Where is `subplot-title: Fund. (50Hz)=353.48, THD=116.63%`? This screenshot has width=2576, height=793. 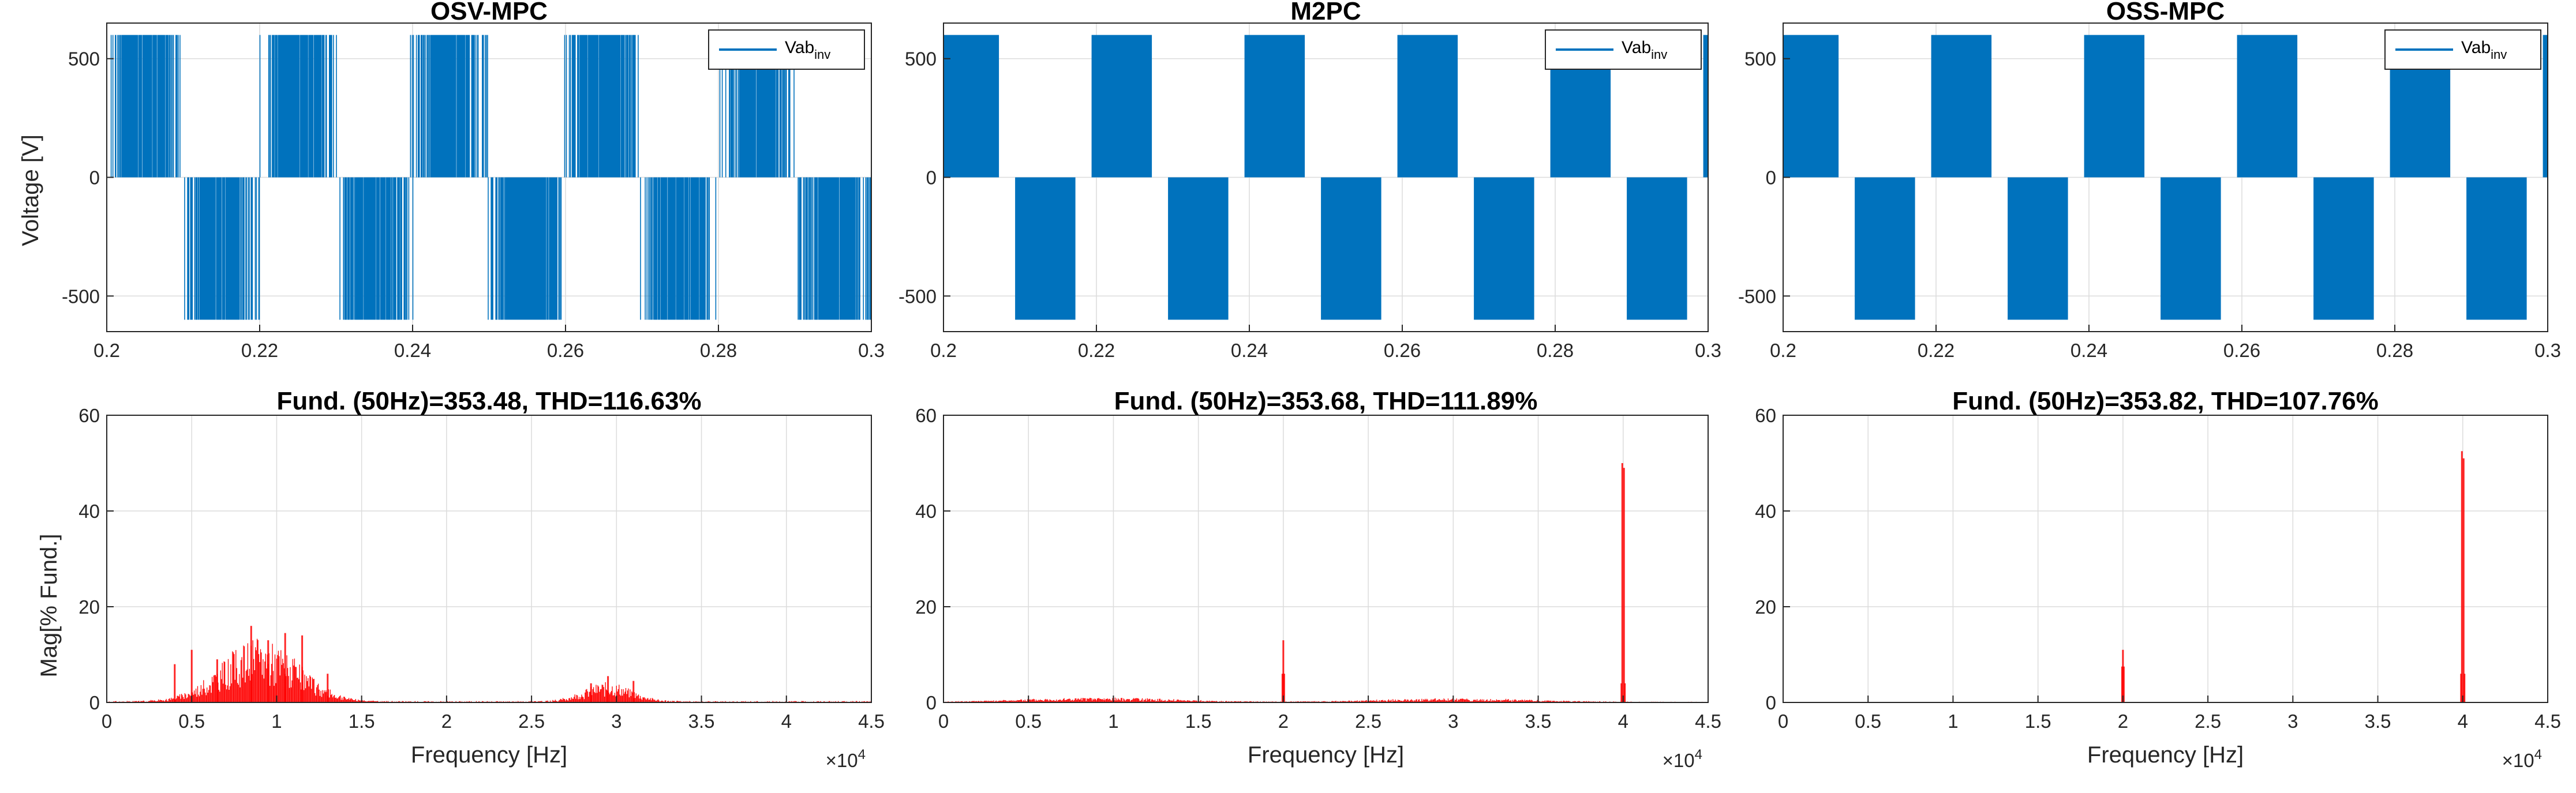 subplot-title: Fund. (50Hz)=353.48, THD=116.63% is located at coordinates (488, 401).